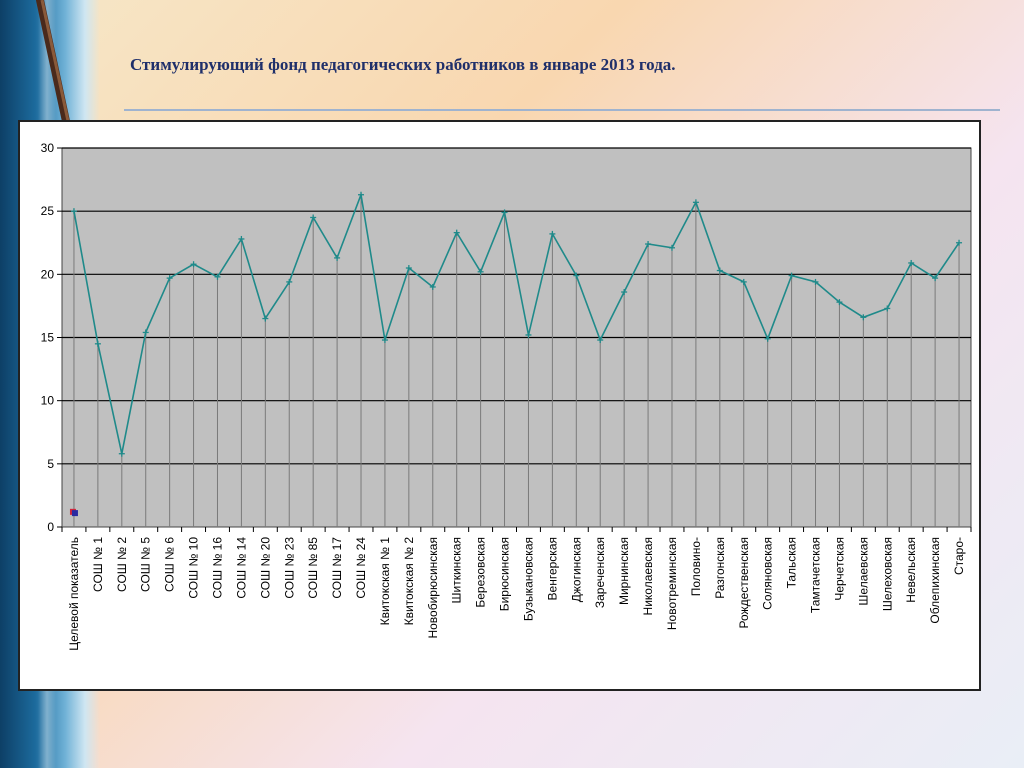 This screenshot has width=1024, height=768. Describe the element at coordinates (935, 580) in the screenshot. I see `x-tick-label: Облепихинская` at that location.